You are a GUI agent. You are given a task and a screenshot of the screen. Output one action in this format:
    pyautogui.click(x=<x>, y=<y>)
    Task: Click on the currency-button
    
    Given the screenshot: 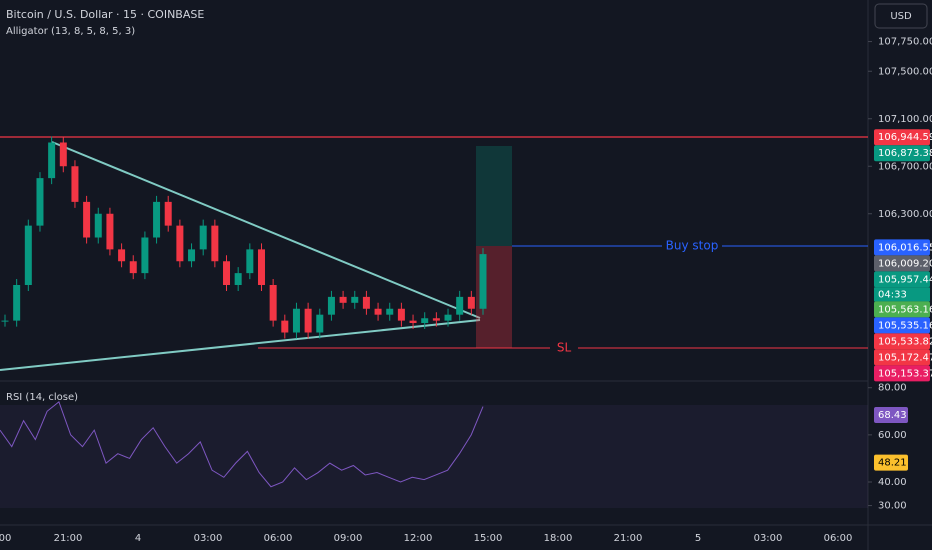 What is the action you would take?
    pyautogui.click(x=901, y=16)
    